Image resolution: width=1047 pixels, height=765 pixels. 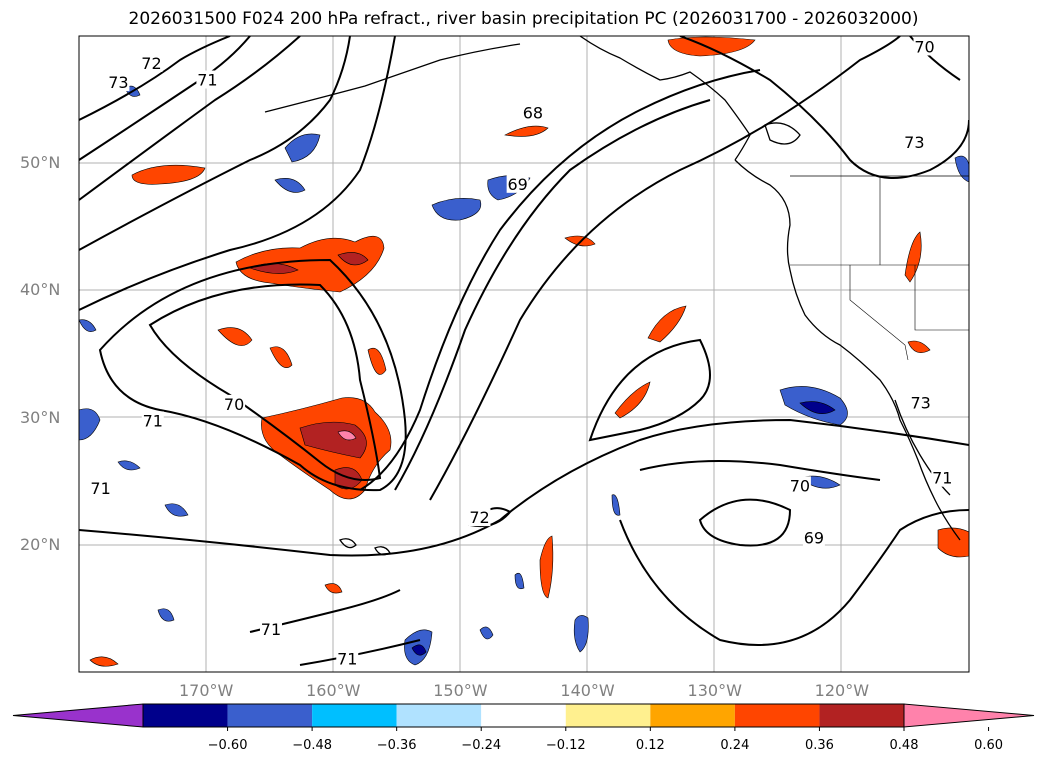 I want to click on contour-71-mid, so click(x=237, y=173).